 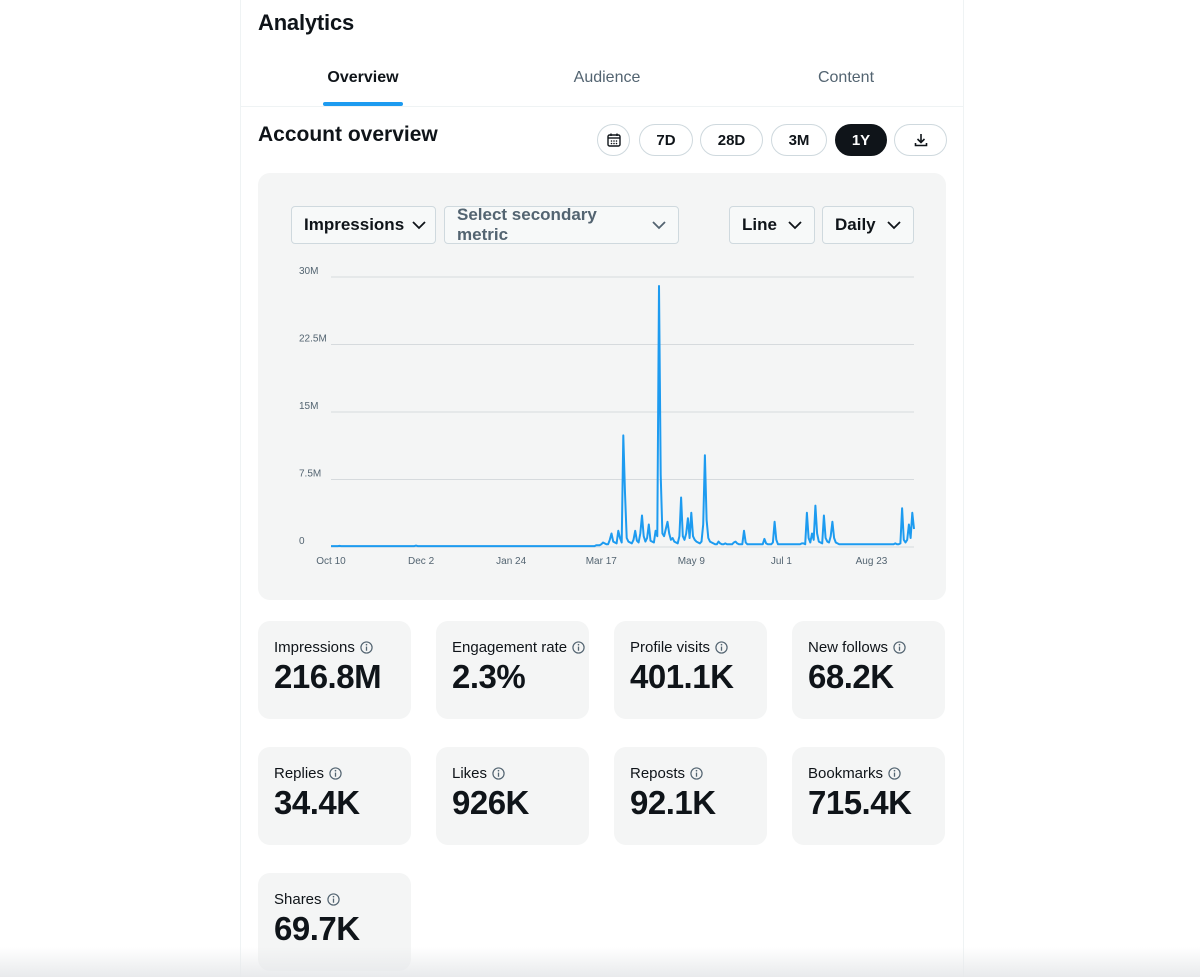 What do you see at coordinates (317, 802) in the screenshot?
I see `stat-value: 34.4K` at bounding box center [317, 802].